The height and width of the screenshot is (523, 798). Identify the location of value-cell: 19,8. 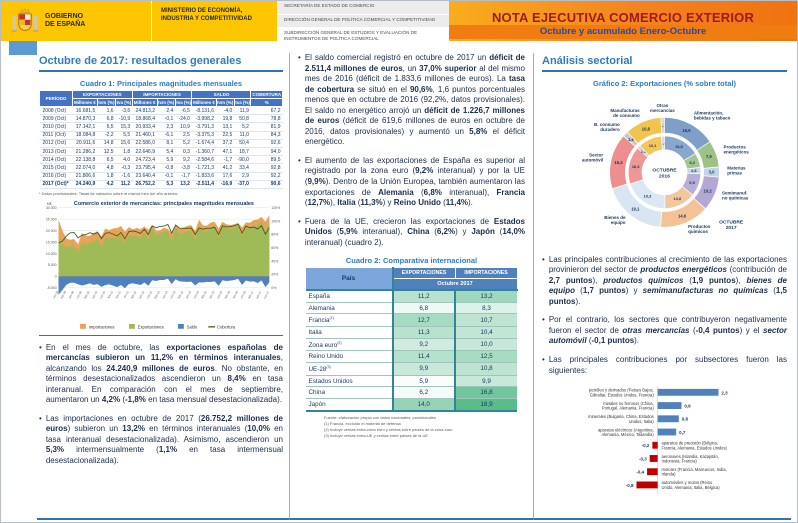
(225, 119).